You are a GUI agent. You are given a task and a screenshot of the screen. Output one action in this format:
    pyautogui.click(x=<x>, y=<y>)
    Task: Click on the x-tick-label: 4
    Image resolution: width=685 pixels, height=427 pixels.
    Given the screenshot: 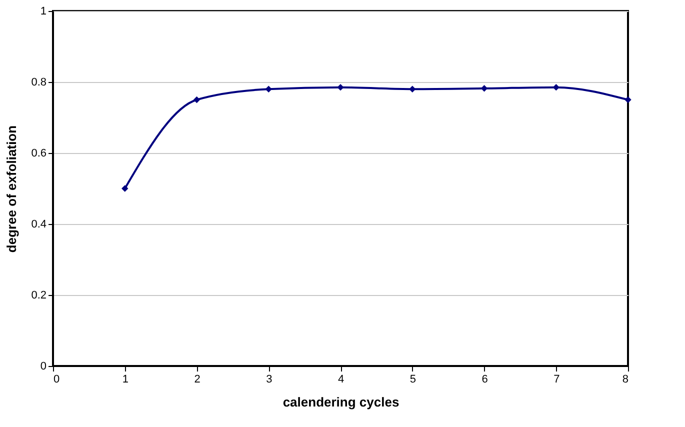 What is the action you would take?
    pyautogui.click(x=341, y=380)
    